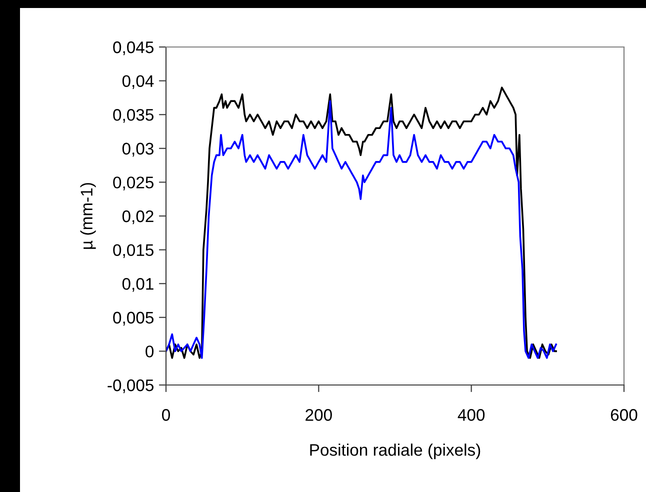  I want to click on y-tick-label: 0,01, so click(138, 285).